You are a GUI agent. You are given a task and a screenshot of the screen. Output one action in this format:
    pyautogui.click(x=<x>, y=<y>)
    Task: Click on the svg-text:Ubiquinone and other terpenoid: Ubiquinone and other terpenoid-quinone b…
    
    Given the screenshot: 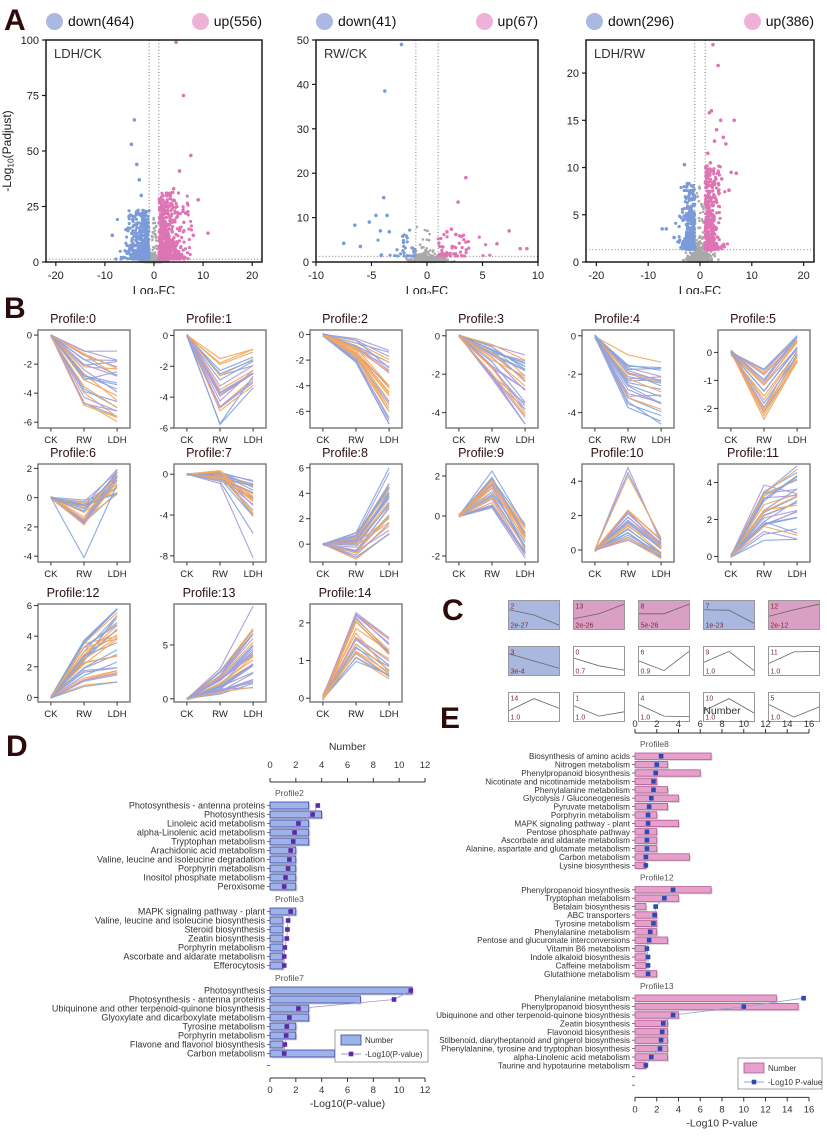 What is the action you would take?
    pyautogui.click(x=159, y=1009)
    